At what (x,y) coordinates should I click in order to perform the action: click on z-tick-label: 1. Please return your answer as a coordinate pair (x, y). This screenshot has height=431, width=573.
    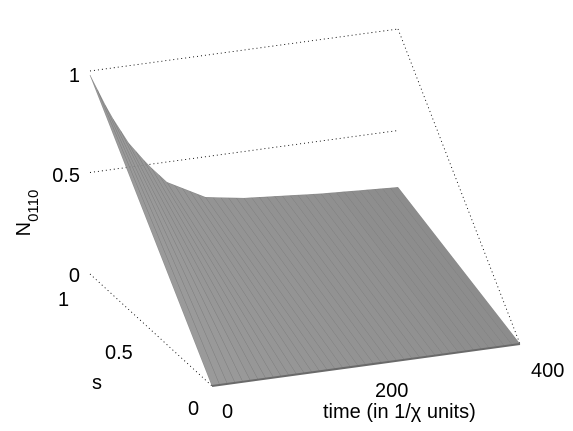
    Looking at the image, I should click on (74, 76).